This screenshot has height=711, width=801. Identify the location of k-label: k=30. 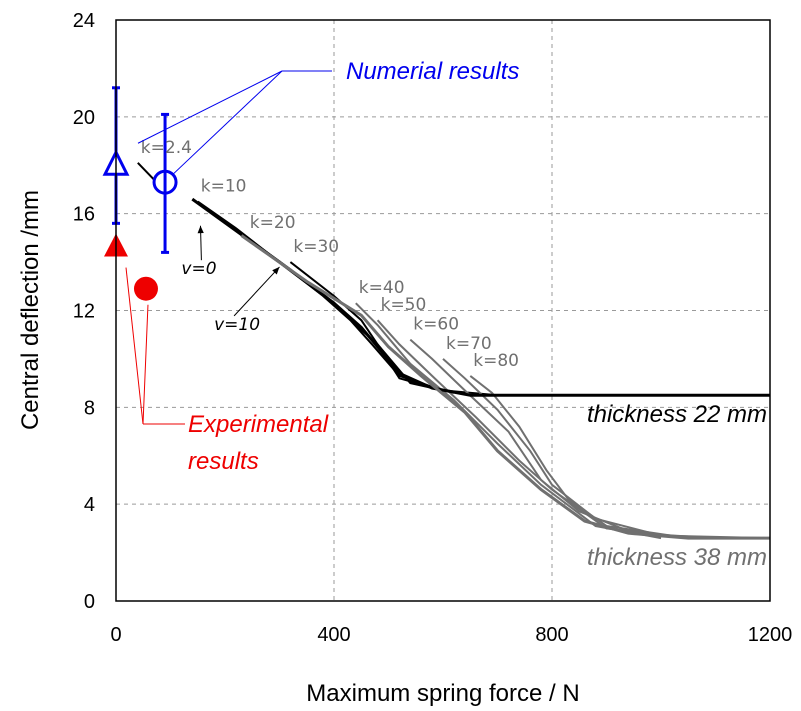
(316, 247).